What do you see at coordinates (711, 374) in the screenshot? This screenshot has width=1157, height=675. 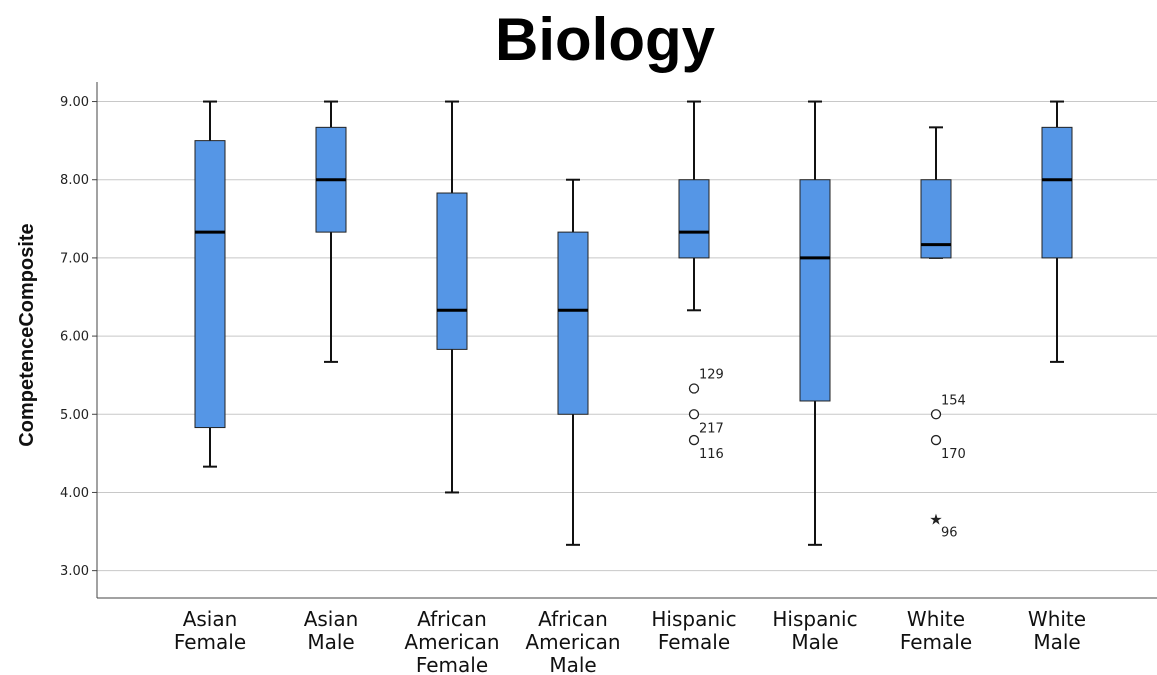 I see `outlier-label: 129` at bounding box center [711, 374].